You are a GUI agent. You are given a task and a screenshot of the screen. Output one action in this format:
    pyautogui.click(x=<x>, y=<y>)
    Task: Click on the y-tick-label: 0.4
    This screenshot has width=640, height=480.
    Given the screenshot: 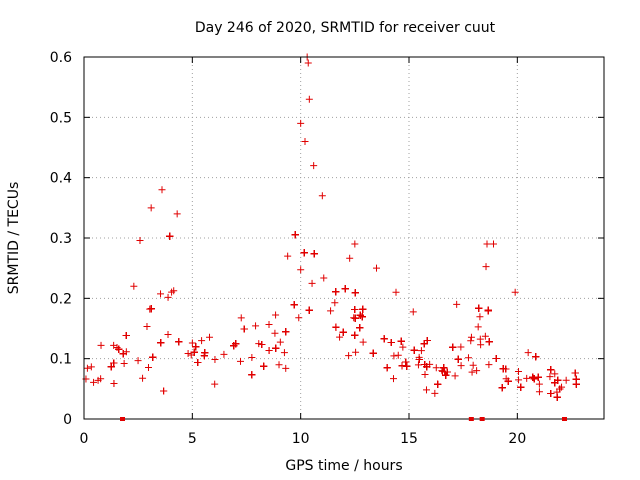 What is the action you would take?
    pyautogui.click(x=61, y=179)
    